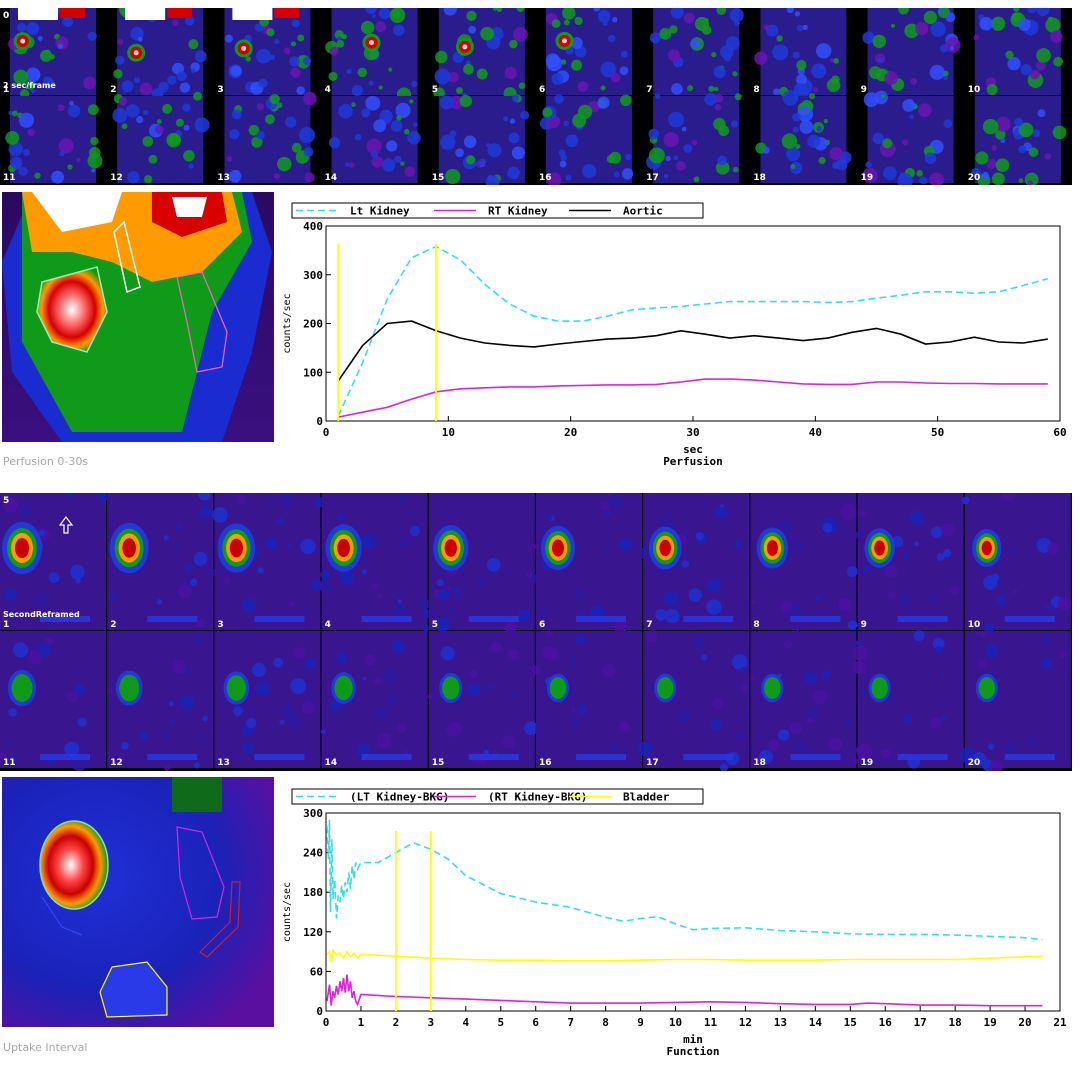  What do you see at coordinates (6, 501) in the screenshot?
I see `strip-count-label: 5` at bounding box center [6, 501].